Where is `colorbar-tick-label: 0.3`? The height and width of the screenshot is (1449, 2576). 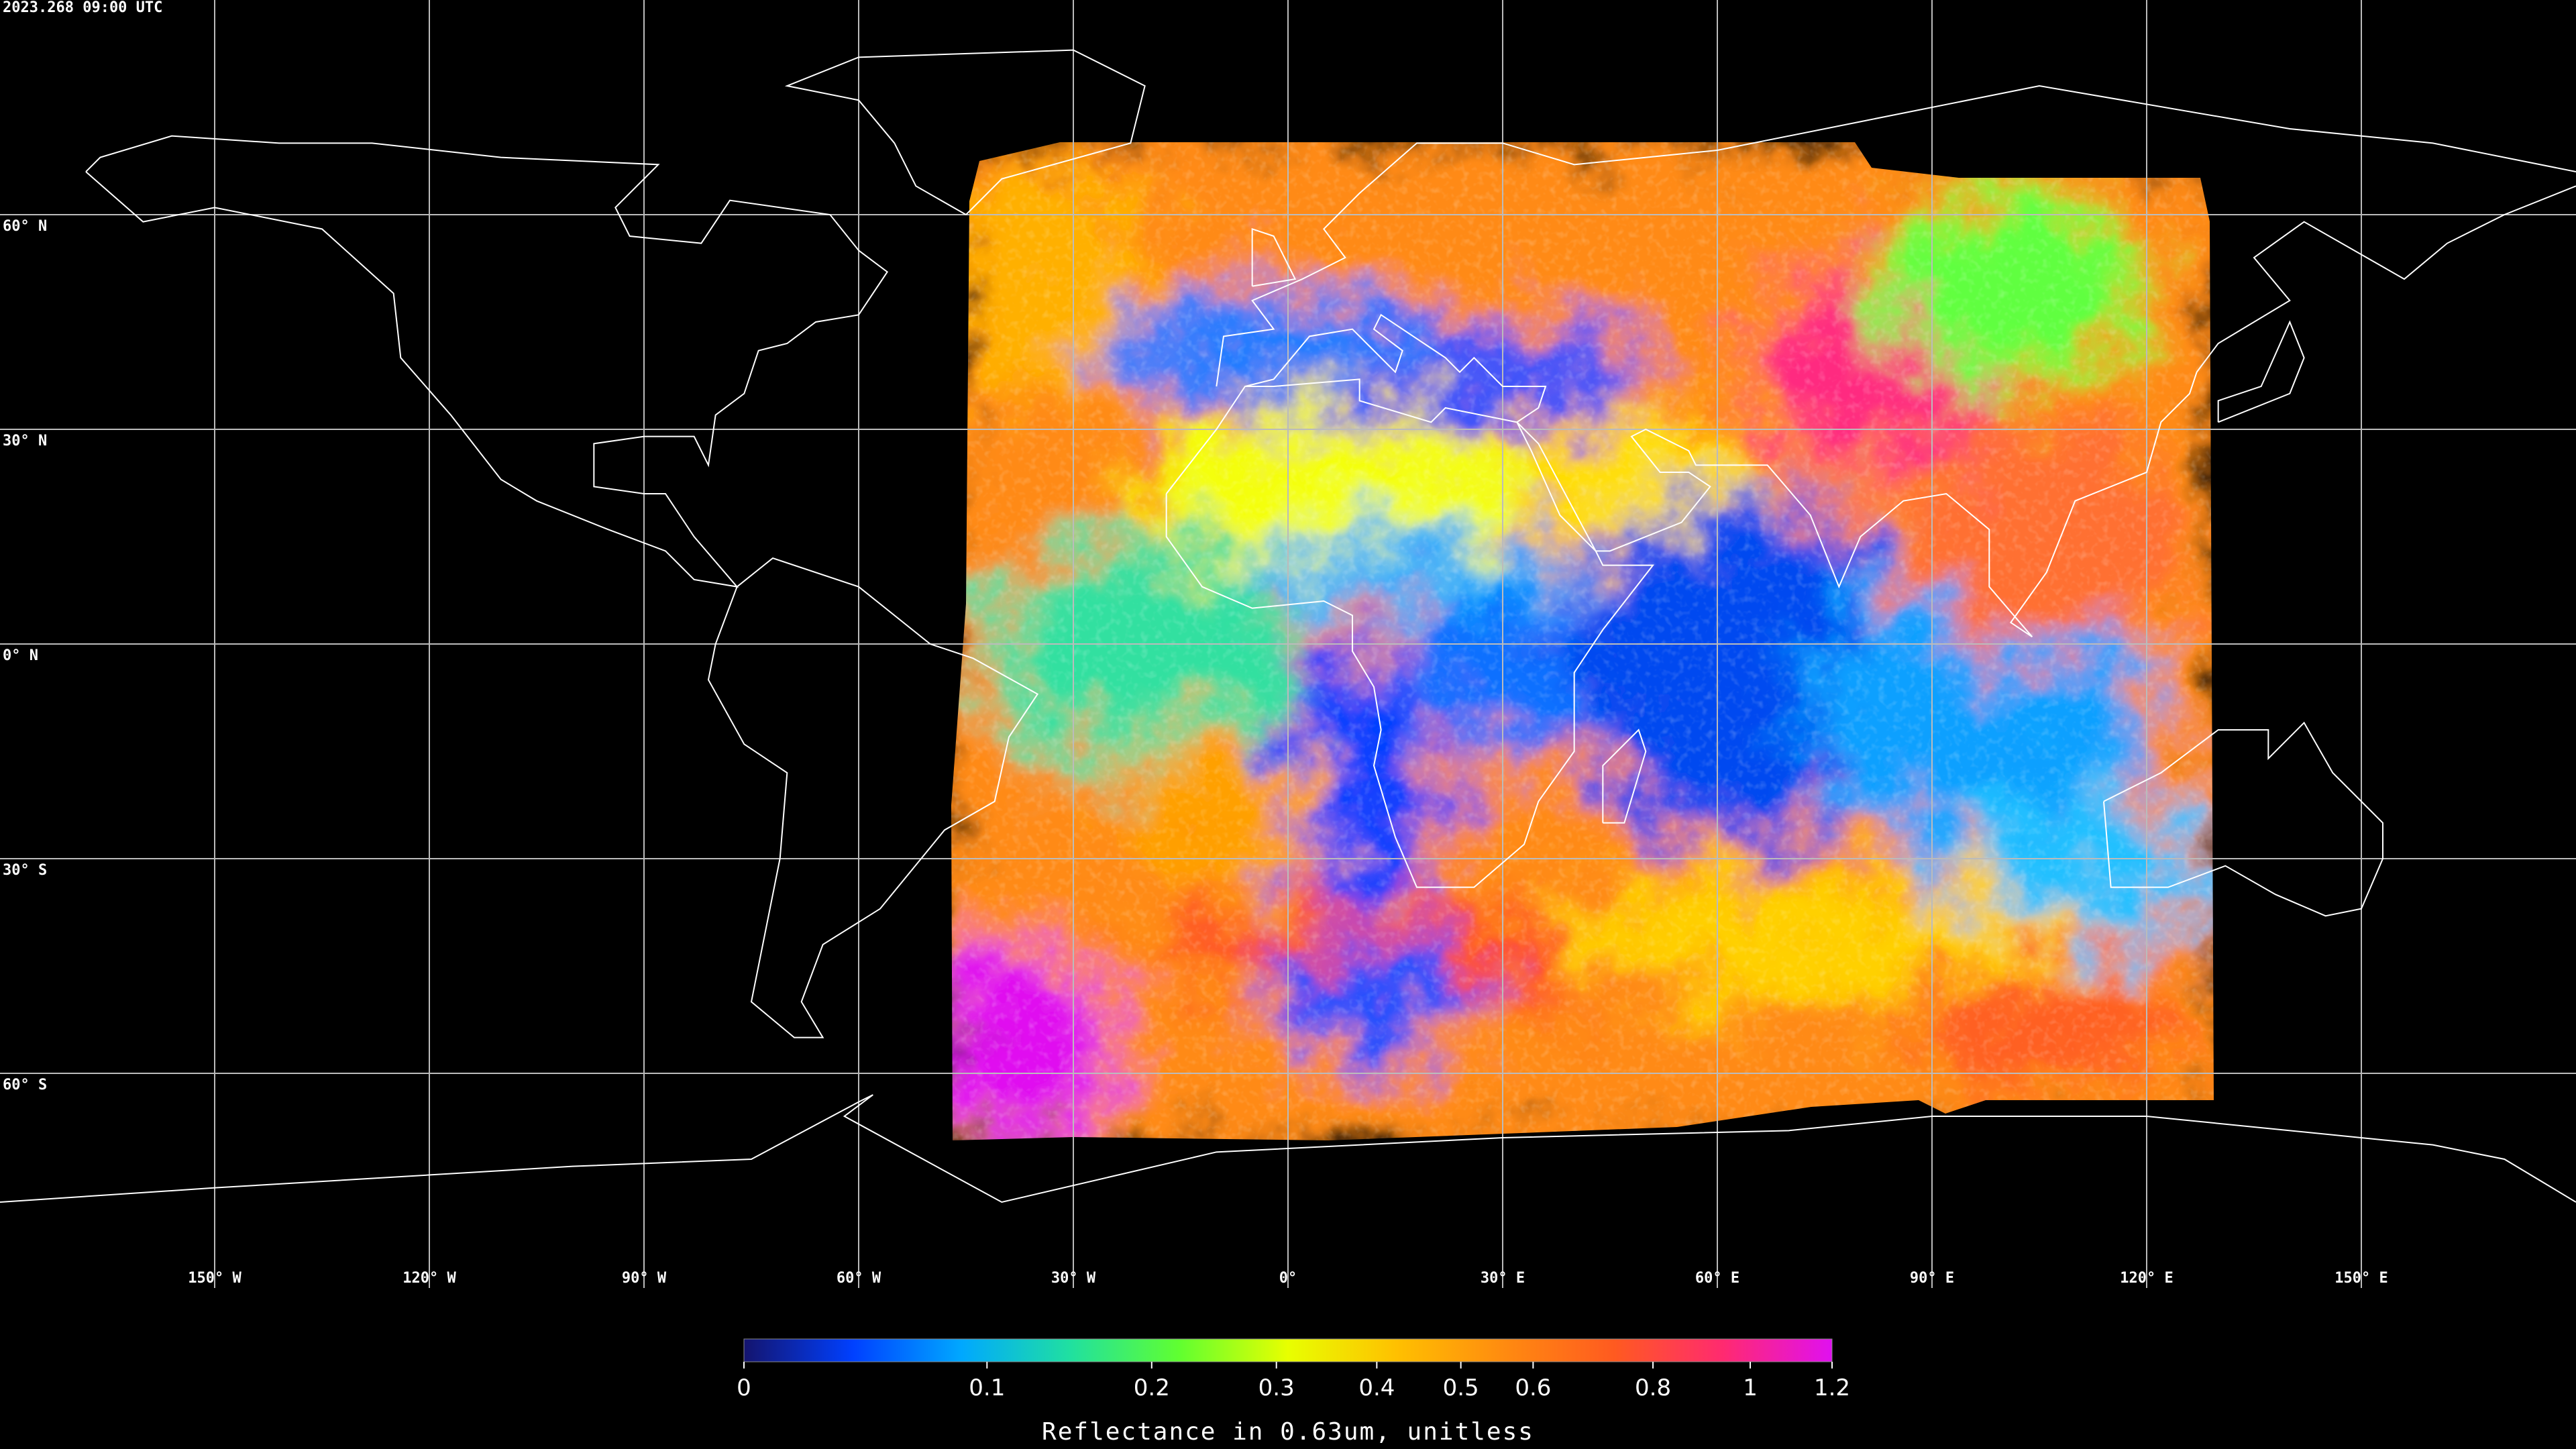
colorbar-tick-label: 0.3 is located at coordinates (1276, 1388).